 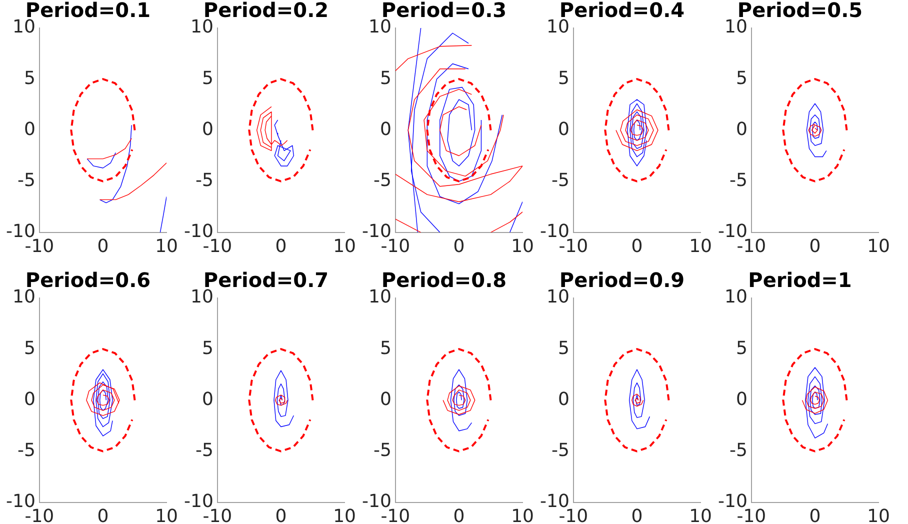 What do you see at coordinates (736, 297) in the screenshot?
I see `y-tick-label: 10` at bounding box center [736, 297].